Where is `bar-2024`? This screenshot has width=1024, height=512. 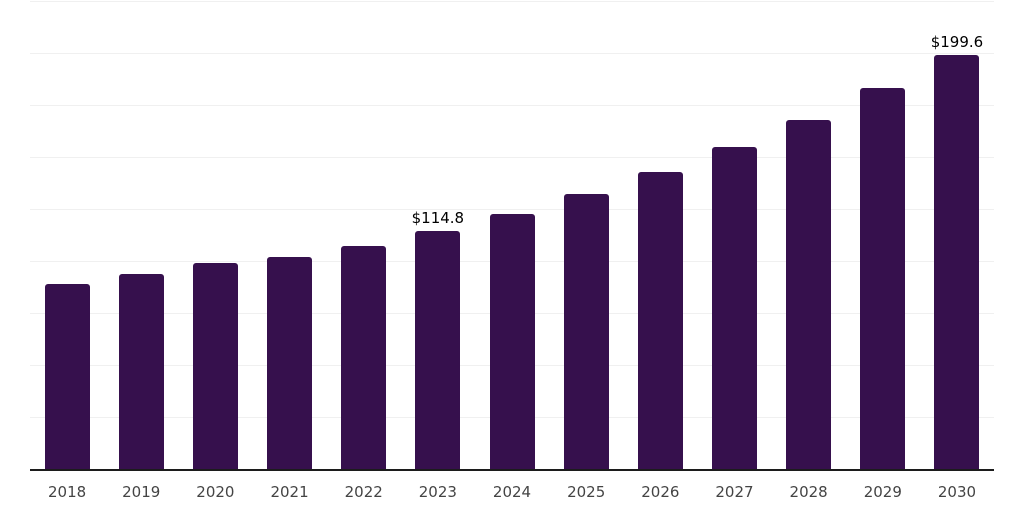
bar-2024 is located at coordinates (512, 341).